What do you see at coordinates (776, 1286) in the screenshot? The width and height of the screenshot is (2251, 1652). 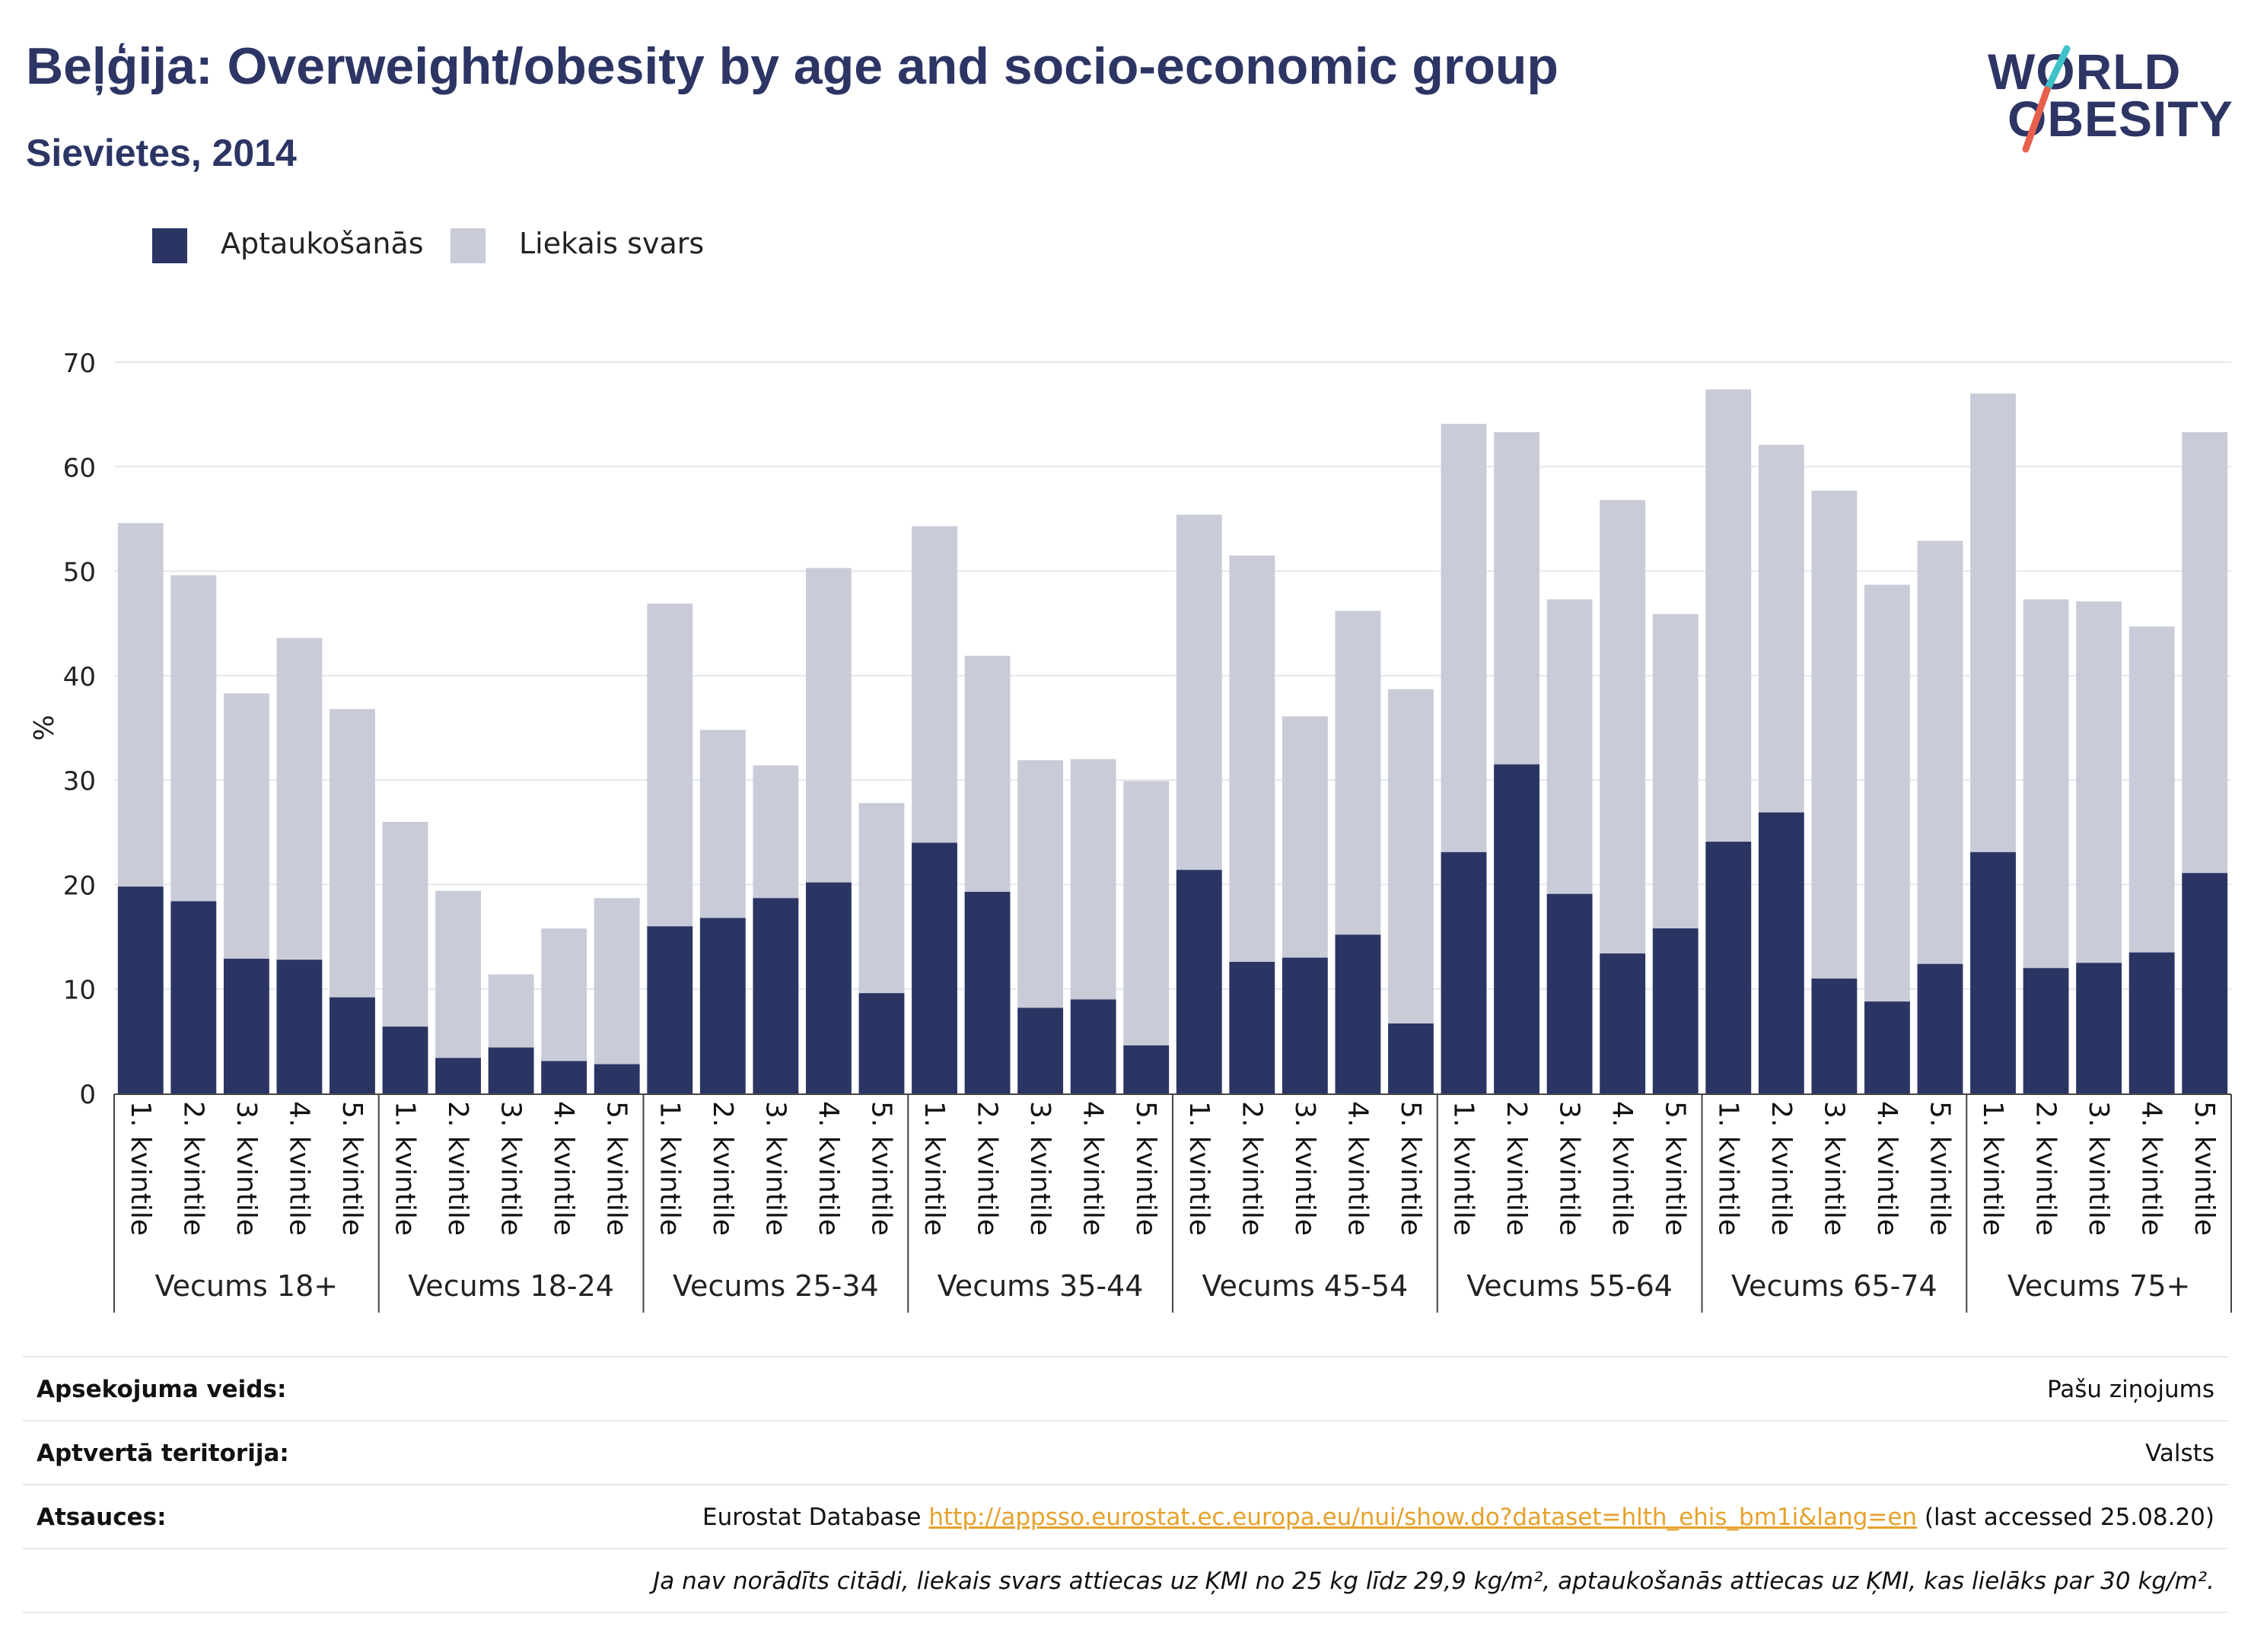 I see `group-label: Vecums 25-34` at bounding box center [776, 1286].